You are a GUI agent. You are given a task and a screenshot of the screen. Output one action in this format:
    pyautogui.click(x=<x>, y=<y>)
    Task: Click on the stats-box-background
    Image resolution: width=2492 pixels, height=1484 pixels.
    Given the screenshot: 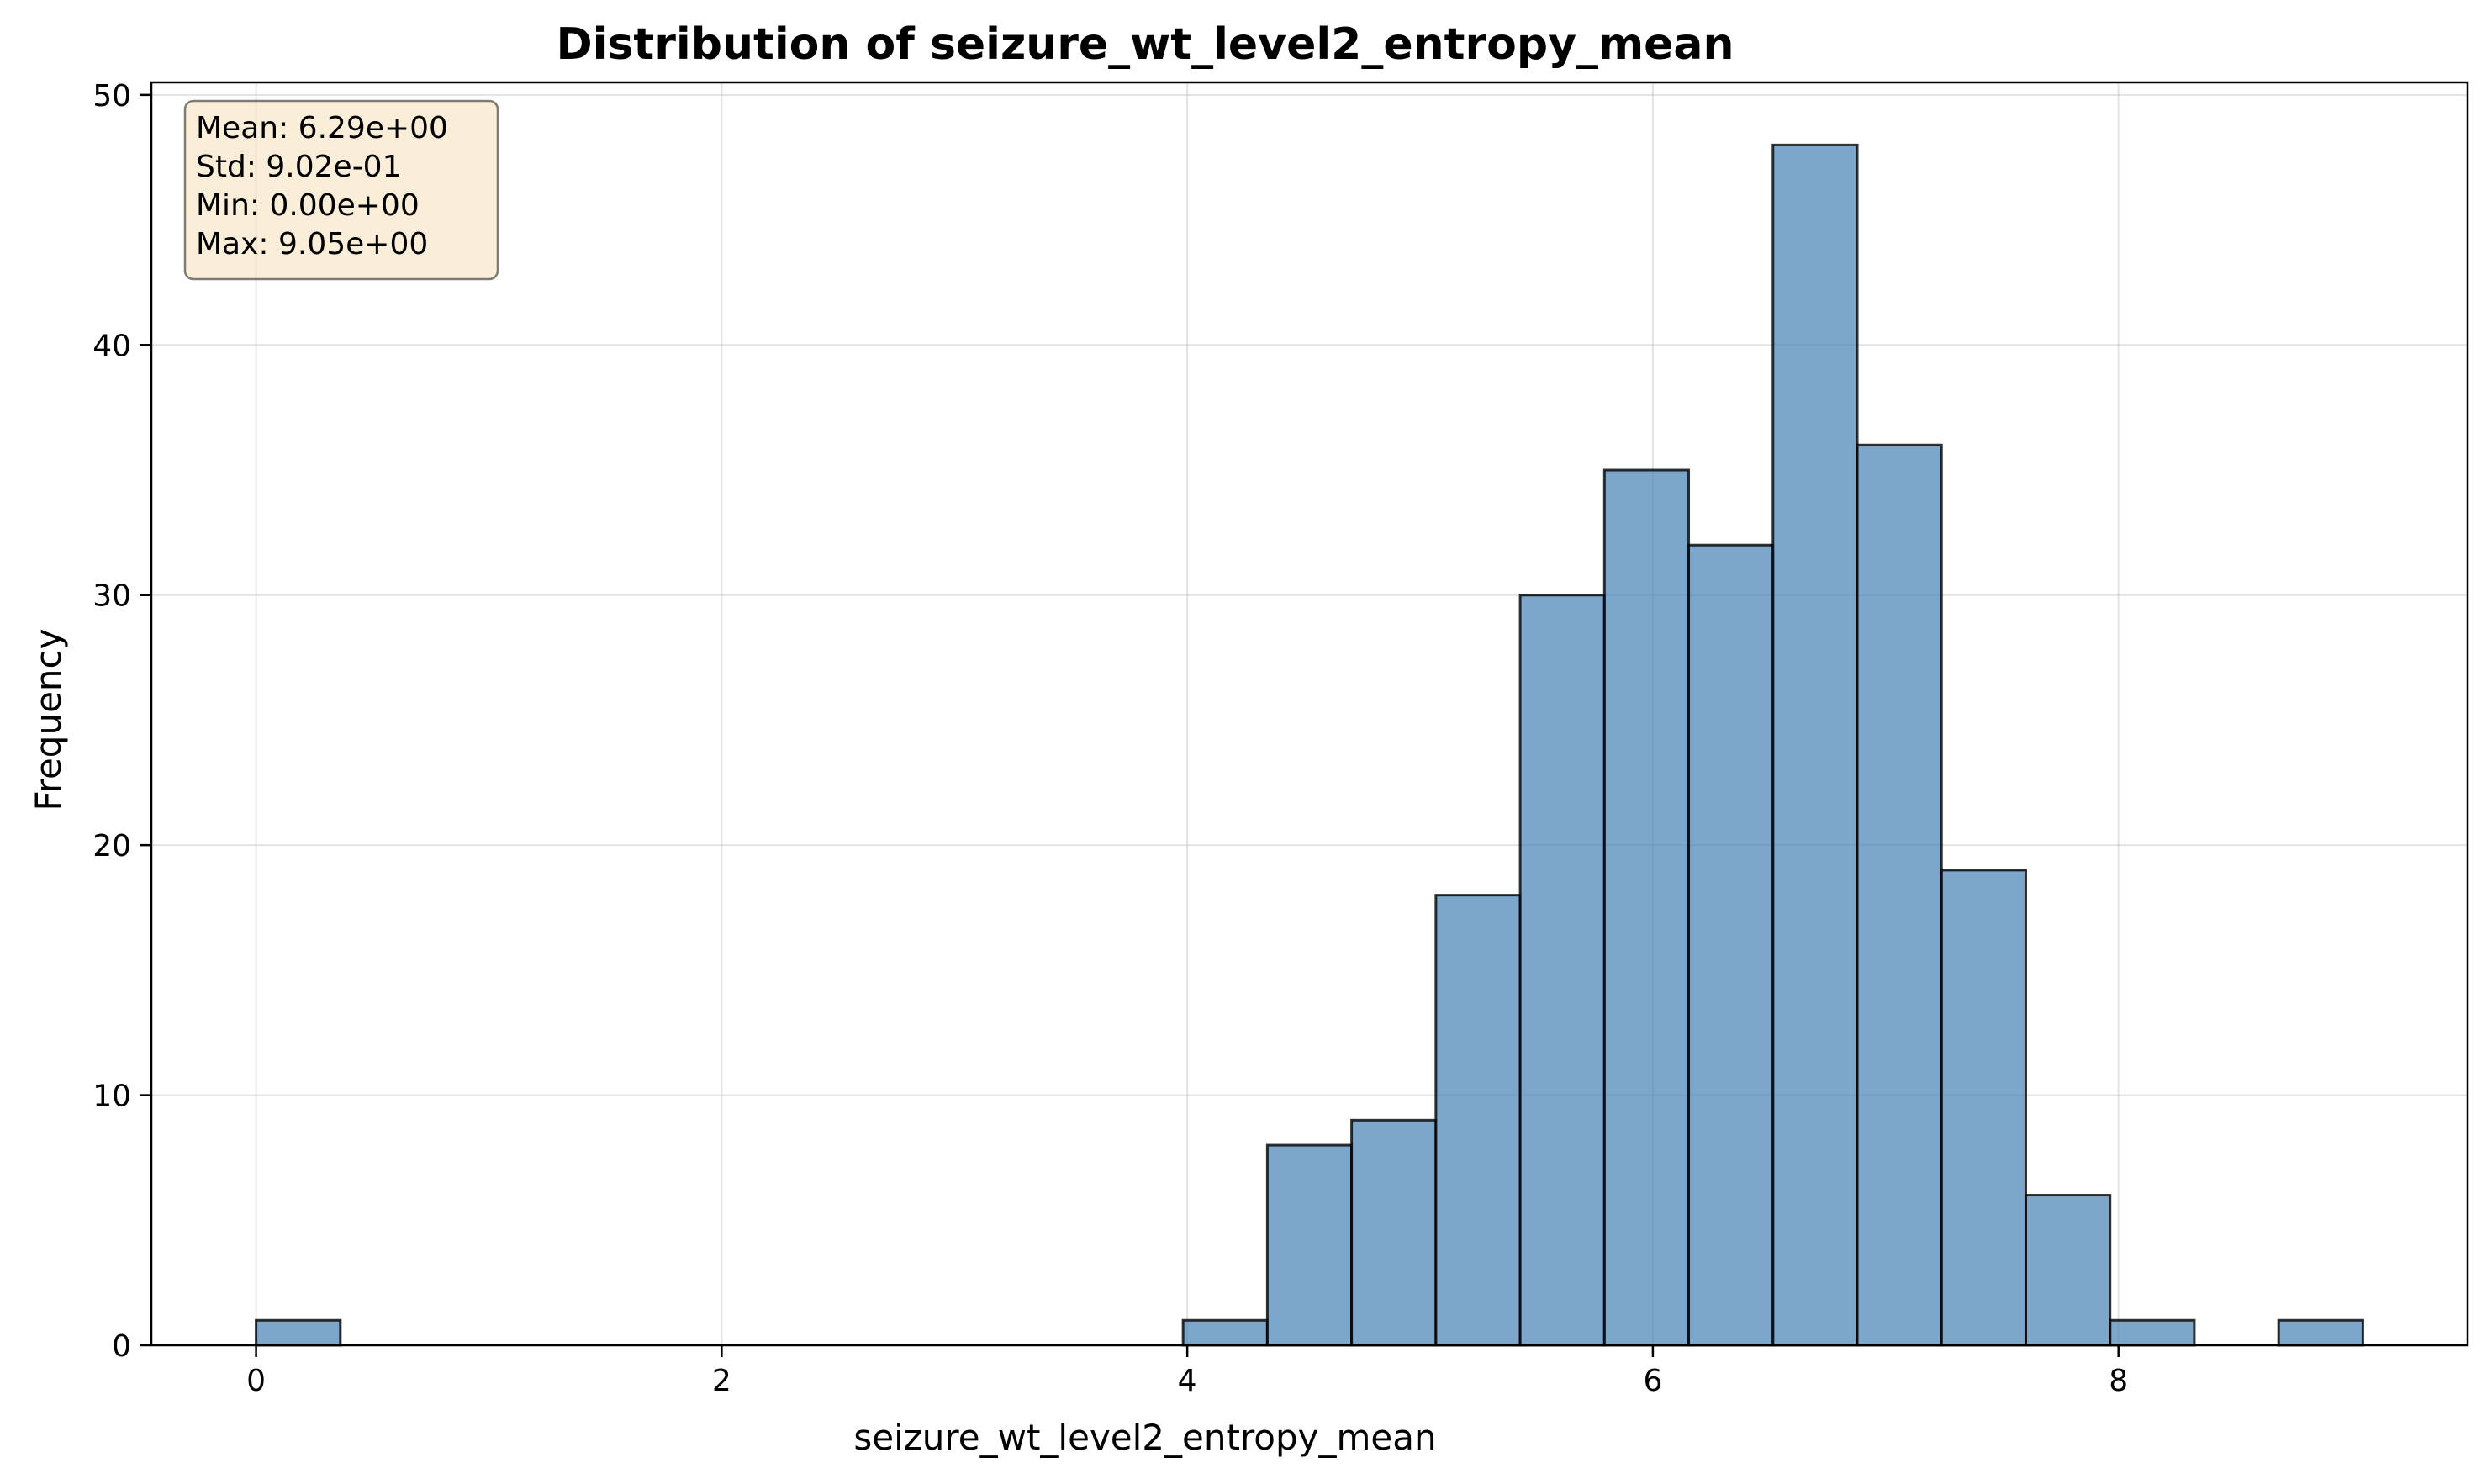 What is the action you would take?
    pyautogui.click(x=341, y=190)
    